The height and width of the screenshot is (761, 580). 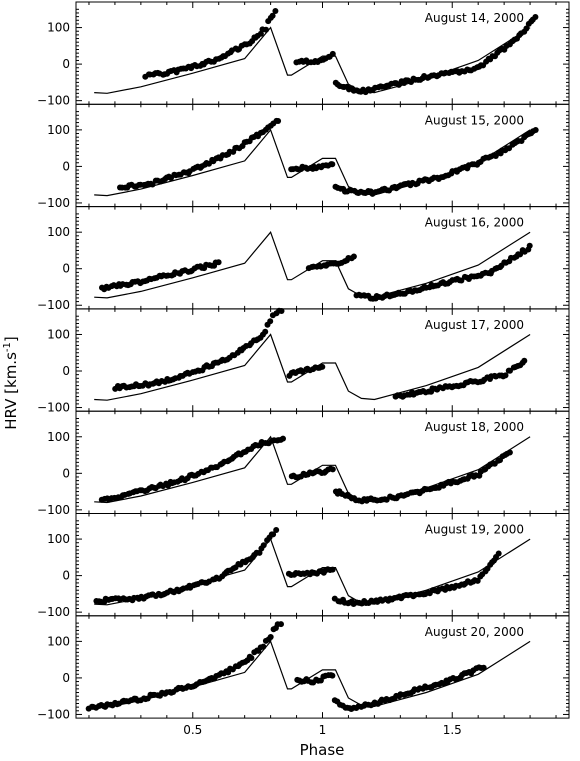 What do you see at coordinates (303, 259) in the screenshot?
I see `panel-3: −100 0 100 August 16, 2000` at bounding box center [303, 259].